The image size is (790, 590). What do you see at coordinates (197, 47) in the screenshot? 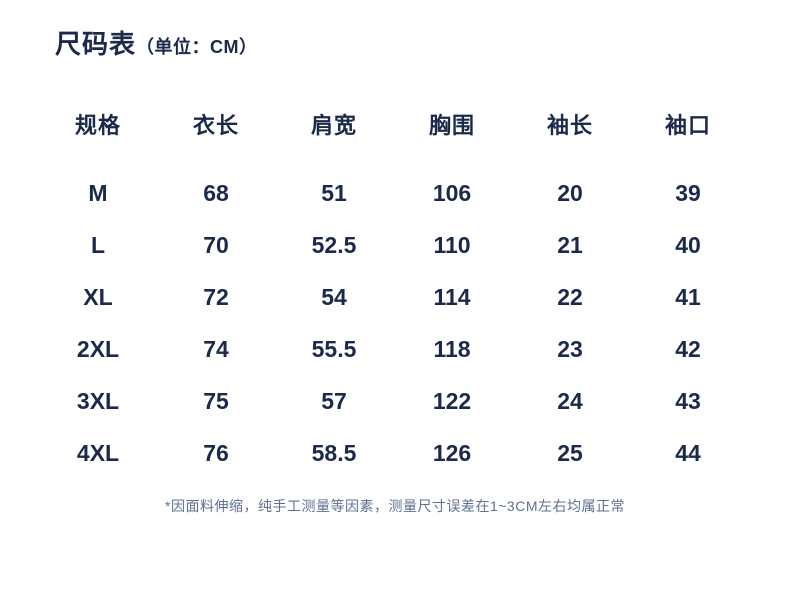
I see `title-unit-label: （单位：CM）` at bounding box center [197, 47].